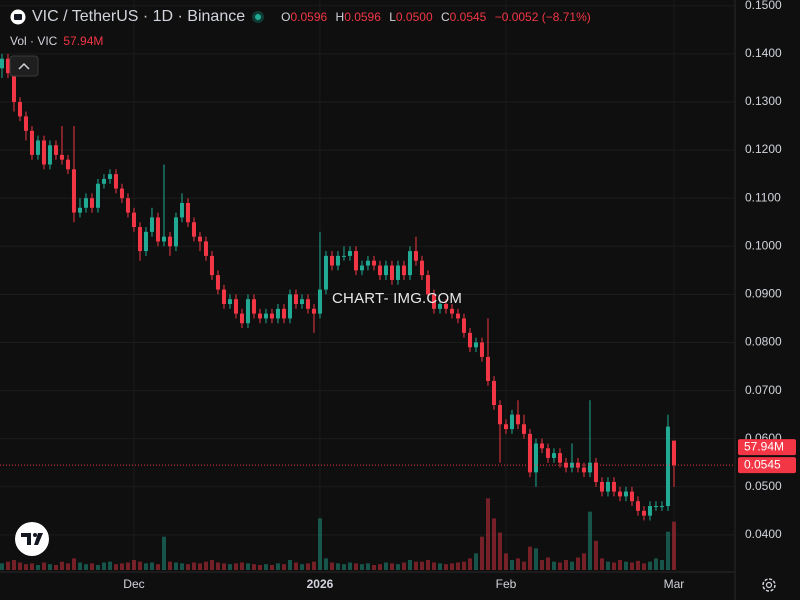 The height and width of the screenshot is (600, 800). What do you see at coordinates (18, 17) in the screenshot?
I see `symbol-icon` at bounding box center [18, 17].